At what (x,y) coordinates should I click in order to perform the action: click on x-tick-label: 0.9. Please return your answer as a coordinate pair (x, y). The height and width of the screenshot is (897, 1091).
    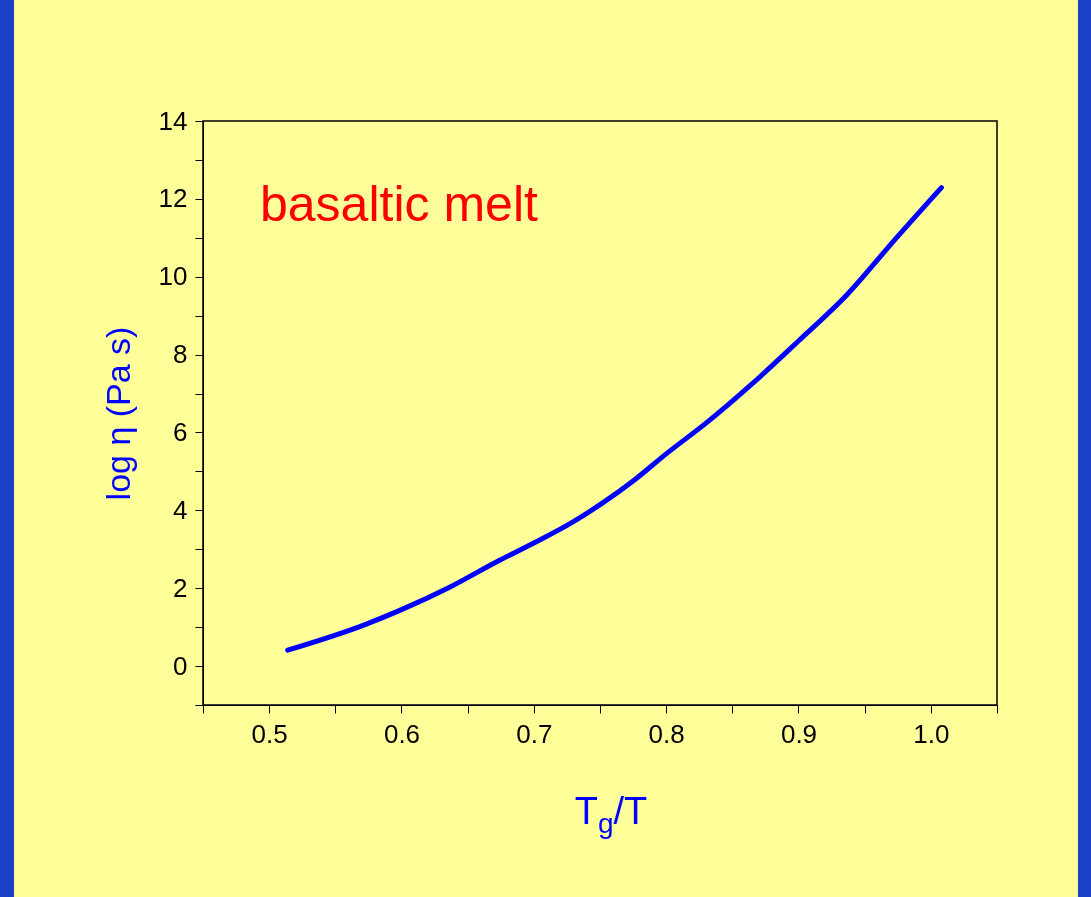
    Looking at the image, I should click on (799, 733).